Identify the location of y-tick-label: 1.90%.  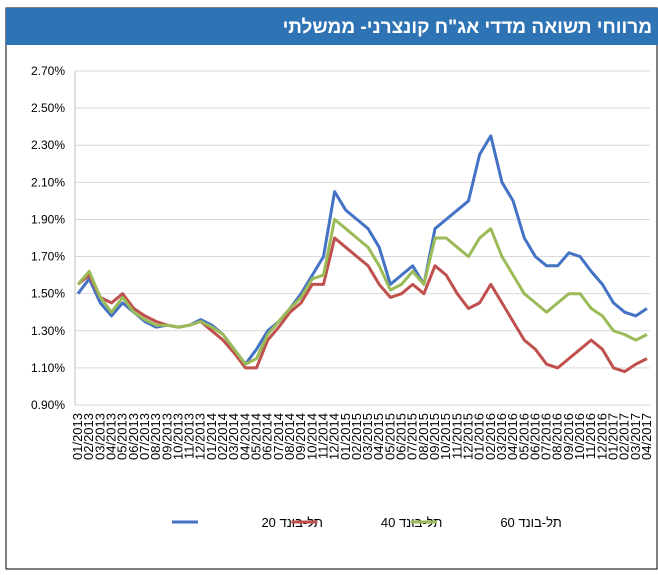
(48, 219).